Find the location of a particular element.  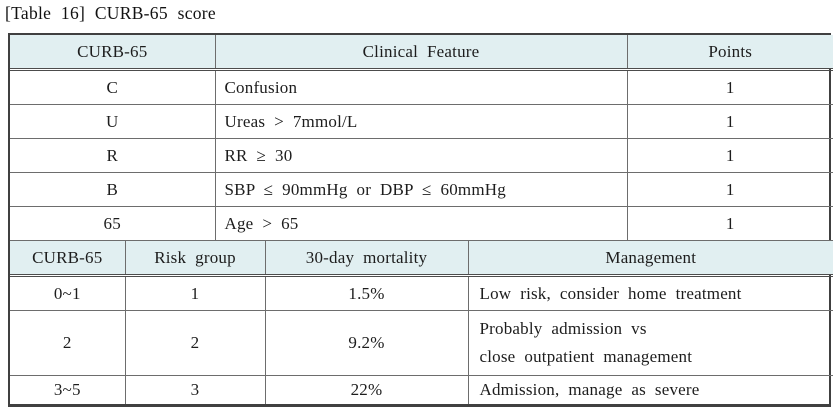

header-curb65-risk: CURB-65 is located at coordinates (68, 259).